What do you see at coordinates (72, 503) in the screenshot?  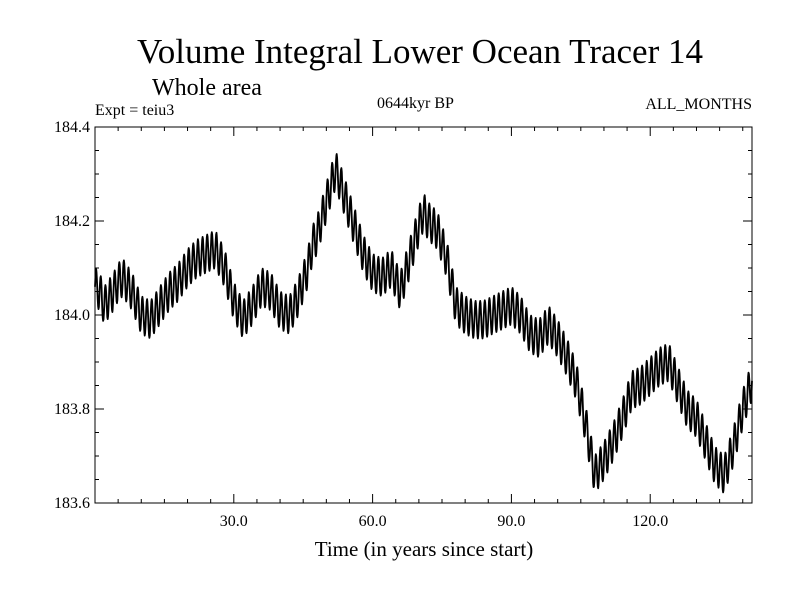 I see `y-tick-label: 183.6` at bounding box center [72, 503].